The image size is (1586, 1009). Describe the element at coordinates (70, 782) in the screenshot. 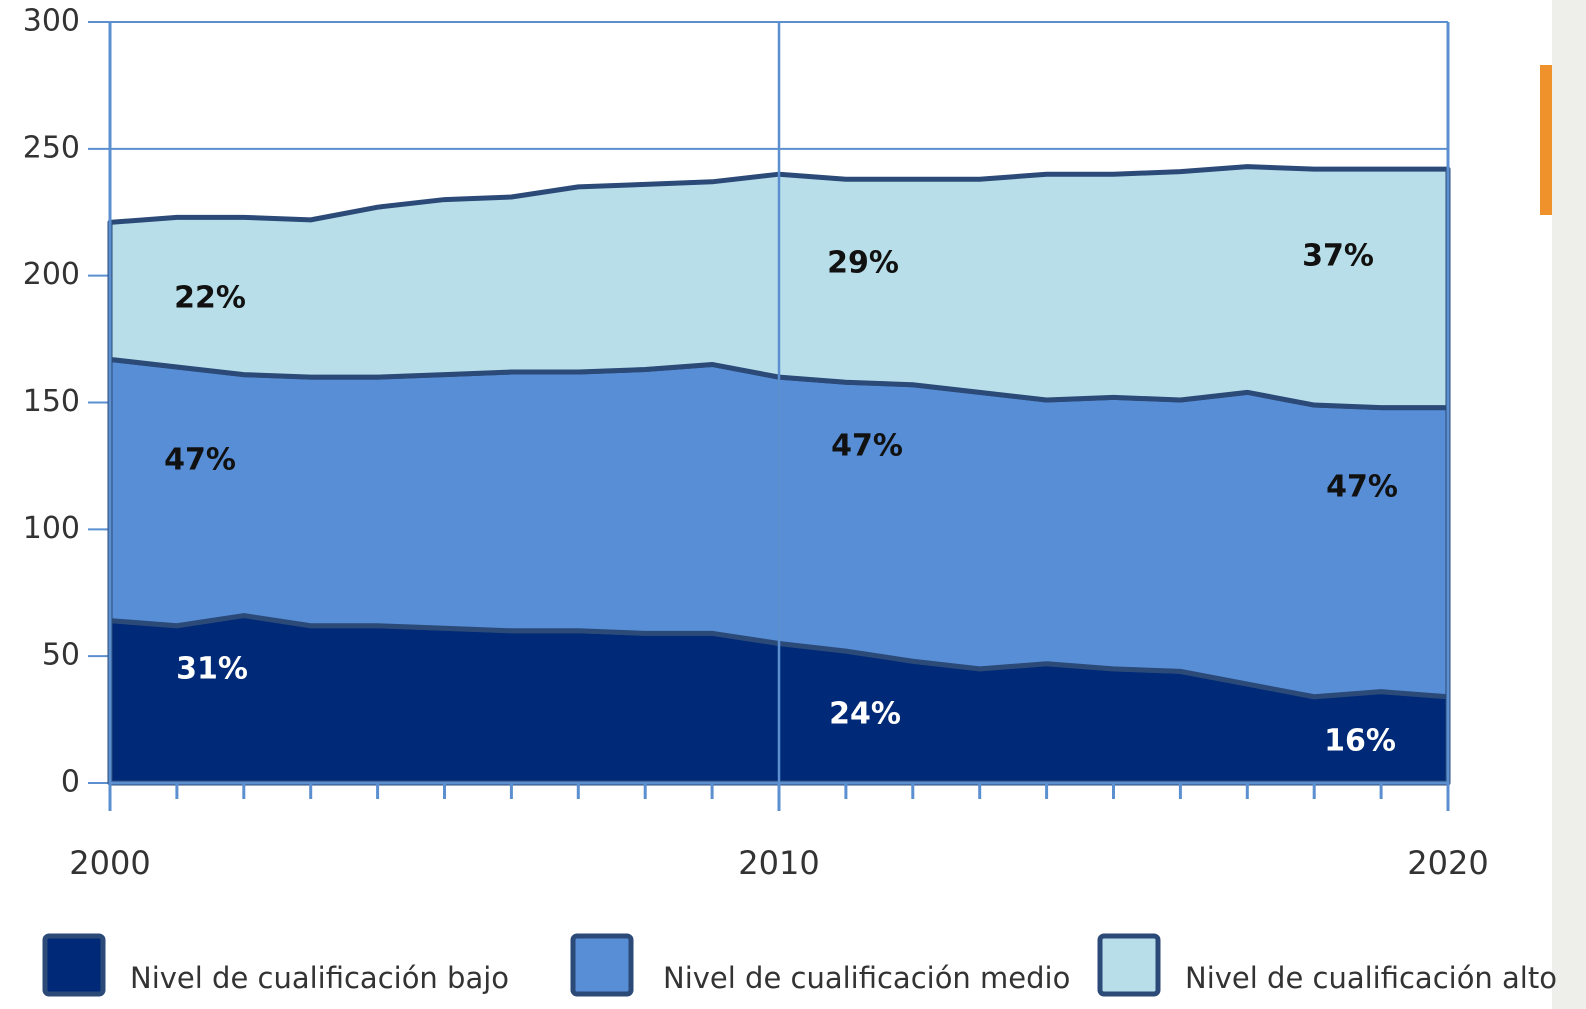

I see `y-tick-label: 0` at that location.